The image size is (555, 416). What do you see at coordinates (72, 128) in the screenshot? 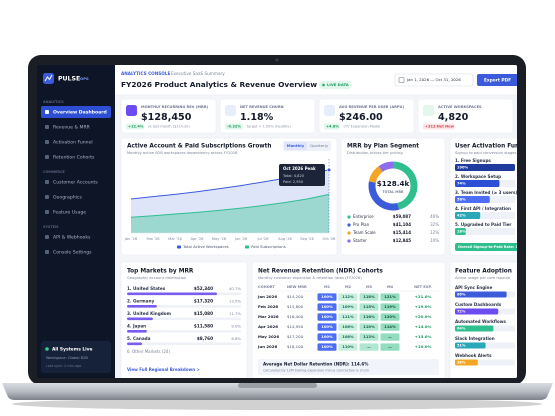
I see `nav-item: Revenue & MRR` at bounding box center [72, 128].